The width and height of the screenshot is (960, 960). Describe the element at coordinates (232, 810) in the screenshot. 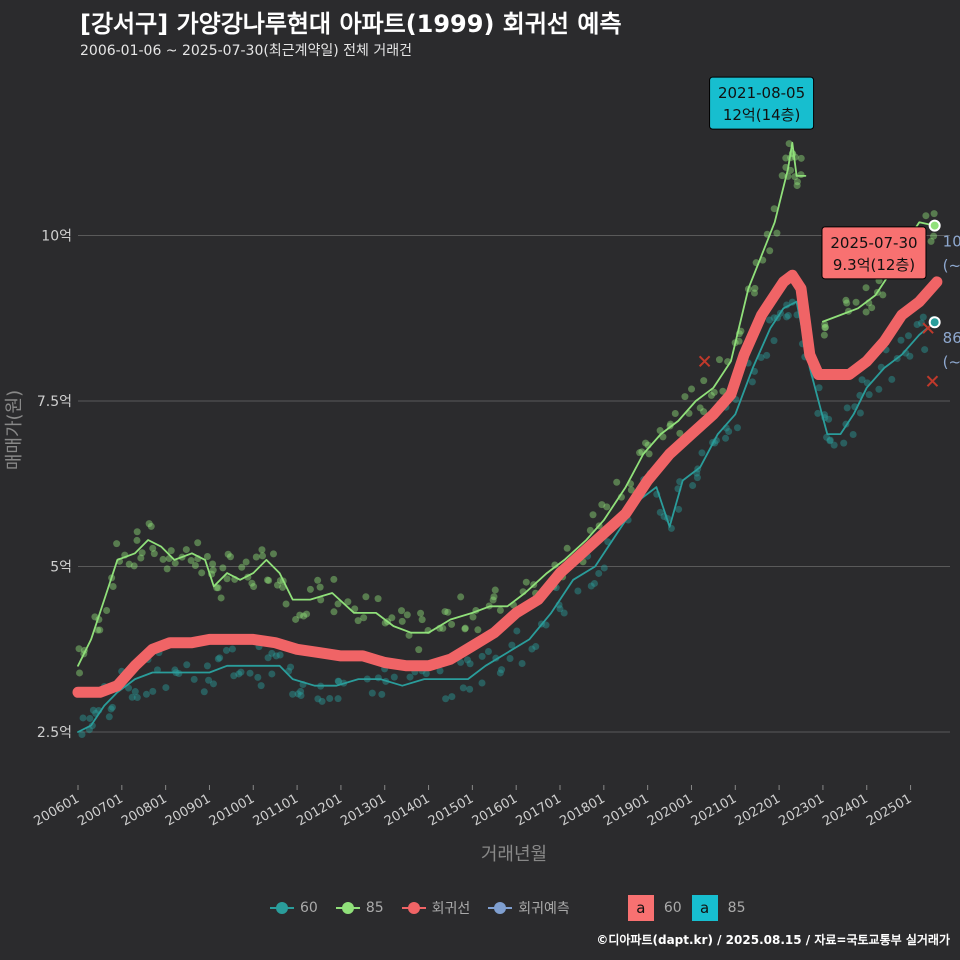

I see `x-tick-label: 201001` at that location.